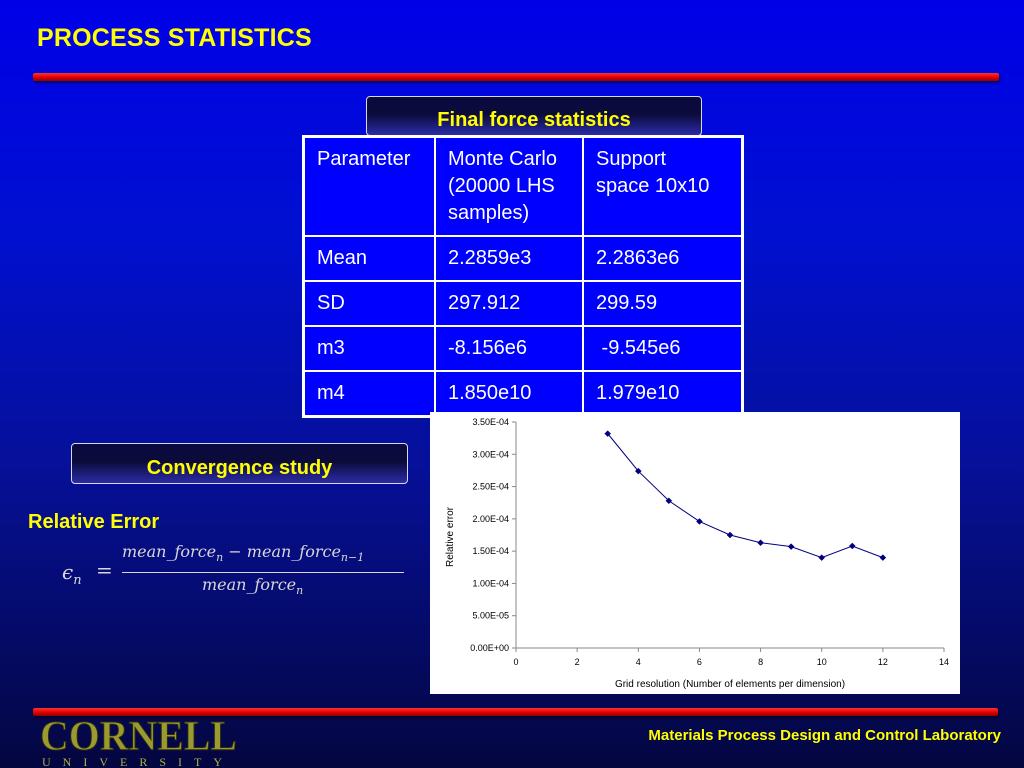 Image resolution: width=1024 pixels, height=768 pixels. What do you see at coordinates (352, 558) in the screenshot?
I see `numerator-term-b-subscript: n−1` at bounding box center [352, 558].